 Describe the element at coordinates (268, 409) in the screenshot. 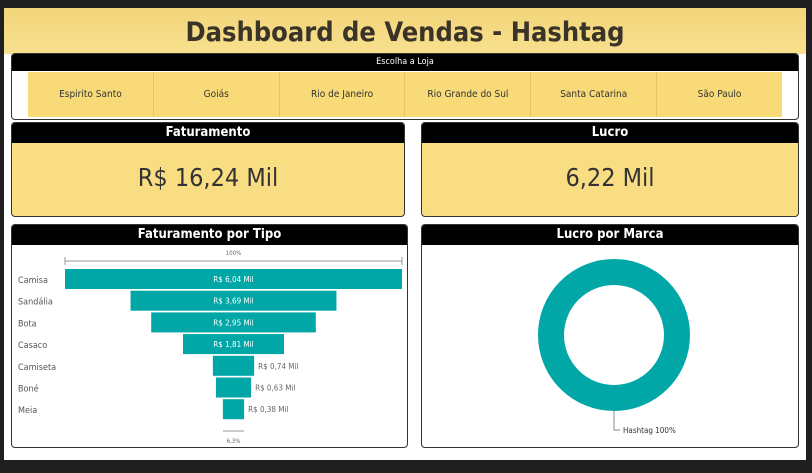

I see `data-label: R$ 0,38 Mil` at that location.